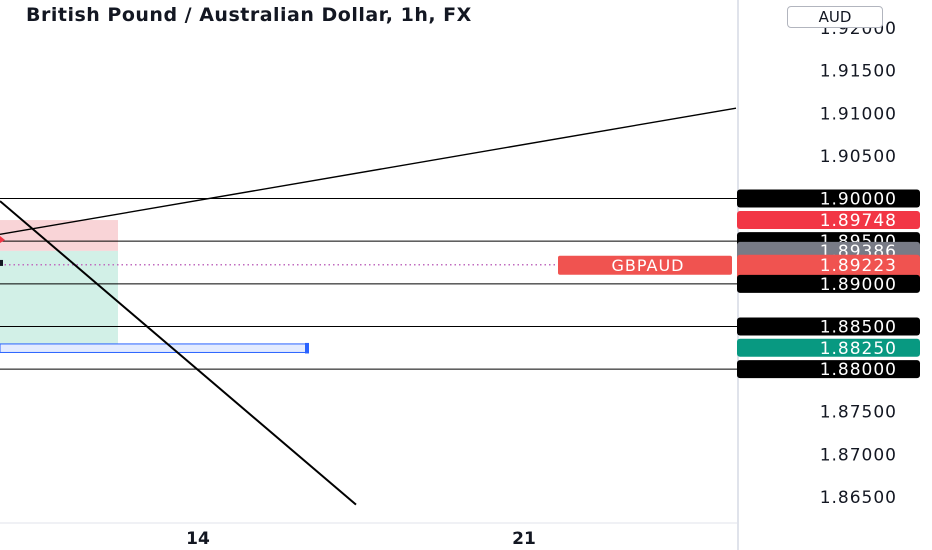  Describe the element at coordinates (59, 235) in the screenshot. I see `stop-loss-zone` at that location.